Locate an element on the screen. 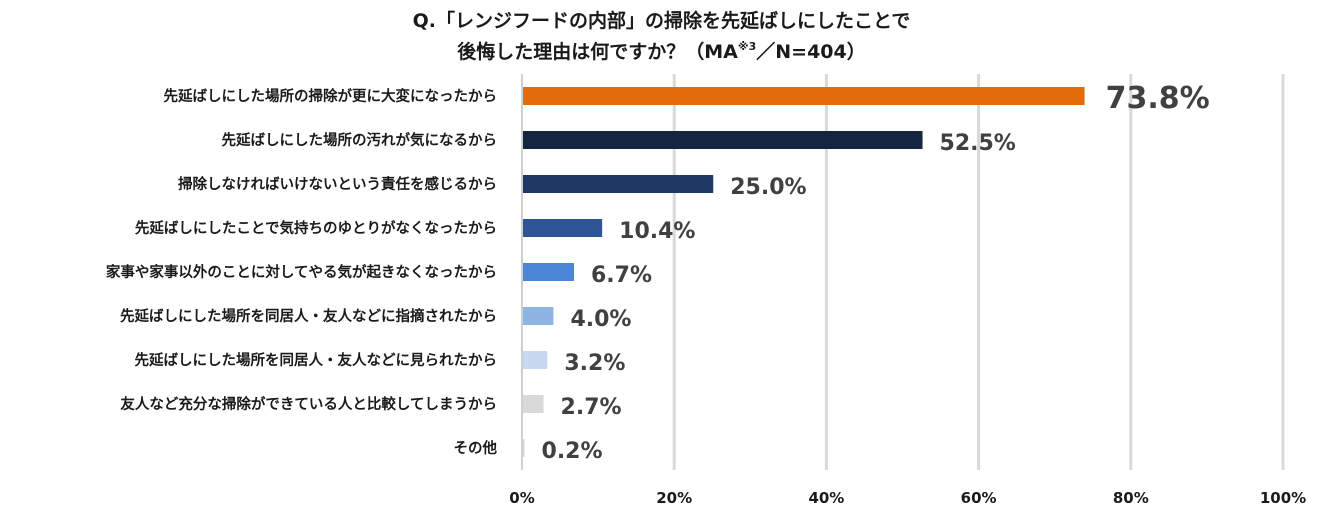 Image resolution: width=1323 pixels, height=513 pixels. value-label: 73.8% is located at coordinates (1158, 98).